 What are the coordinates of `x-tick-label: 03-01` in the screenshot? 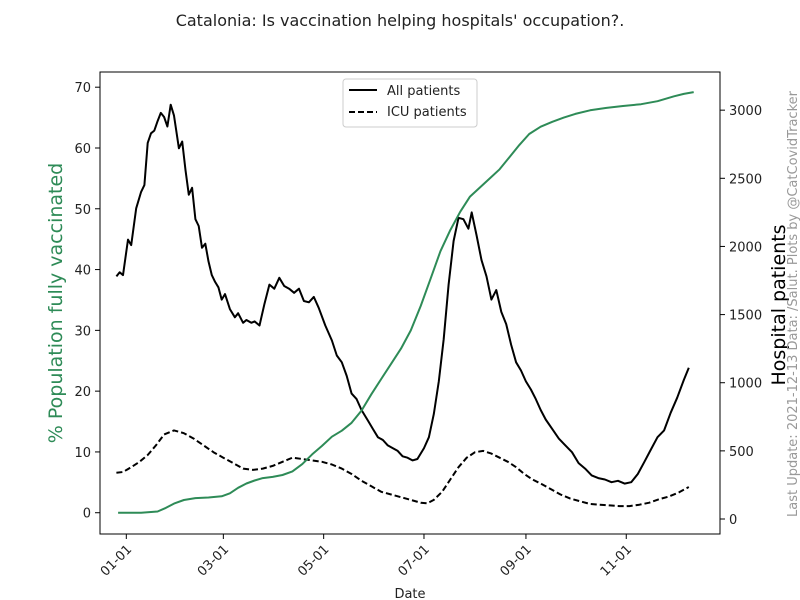 It's located at (213, 560).